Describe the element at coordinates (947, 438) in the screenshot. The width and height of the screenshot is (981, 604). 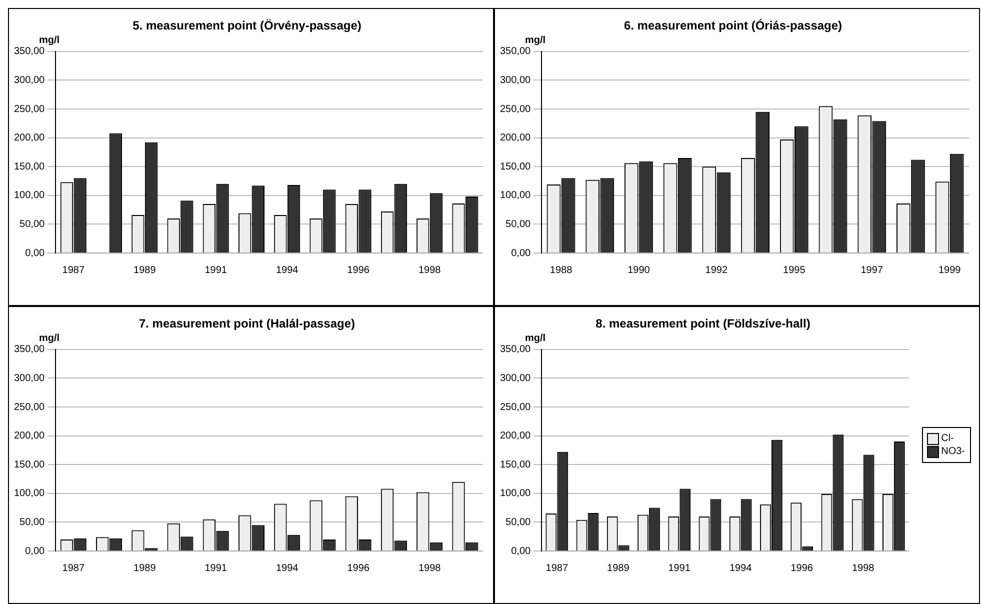
I see `legend-label: Cl-` at that location.